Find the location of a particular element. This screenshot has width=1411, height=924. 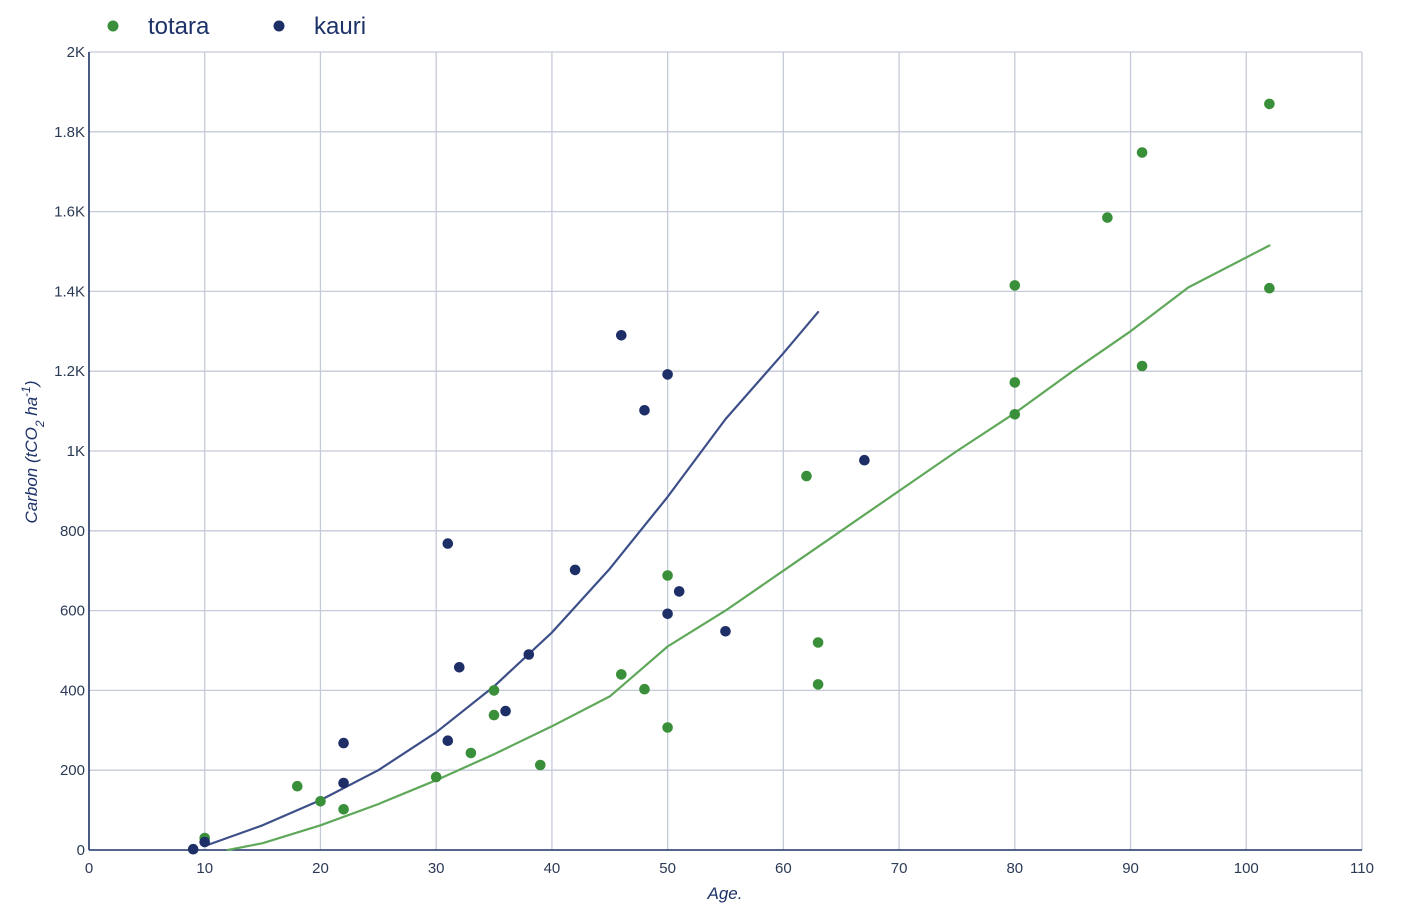

x-tick-label-90: 90 is located at coordinates (1130, 868).